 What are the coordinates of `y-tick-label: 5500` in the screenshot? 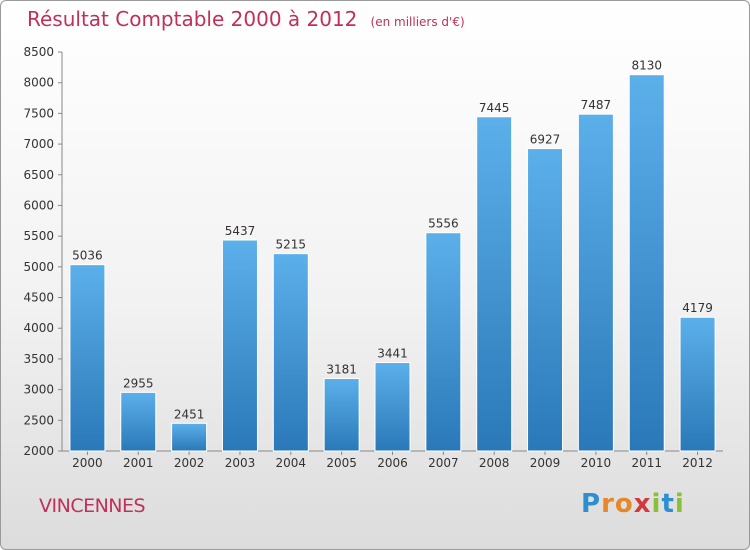 It's located at (38, 236).